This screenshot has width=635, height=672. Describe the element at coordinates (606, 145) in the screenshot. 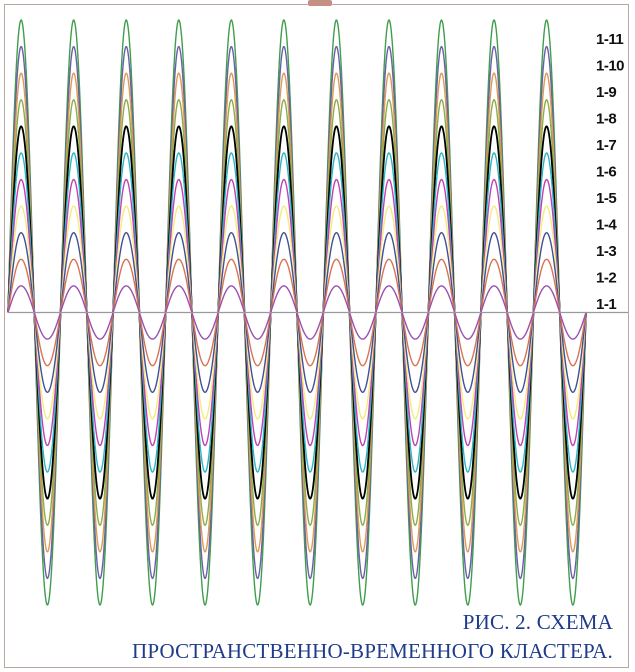

I see `series-label-1-7: 1-7` at that location.